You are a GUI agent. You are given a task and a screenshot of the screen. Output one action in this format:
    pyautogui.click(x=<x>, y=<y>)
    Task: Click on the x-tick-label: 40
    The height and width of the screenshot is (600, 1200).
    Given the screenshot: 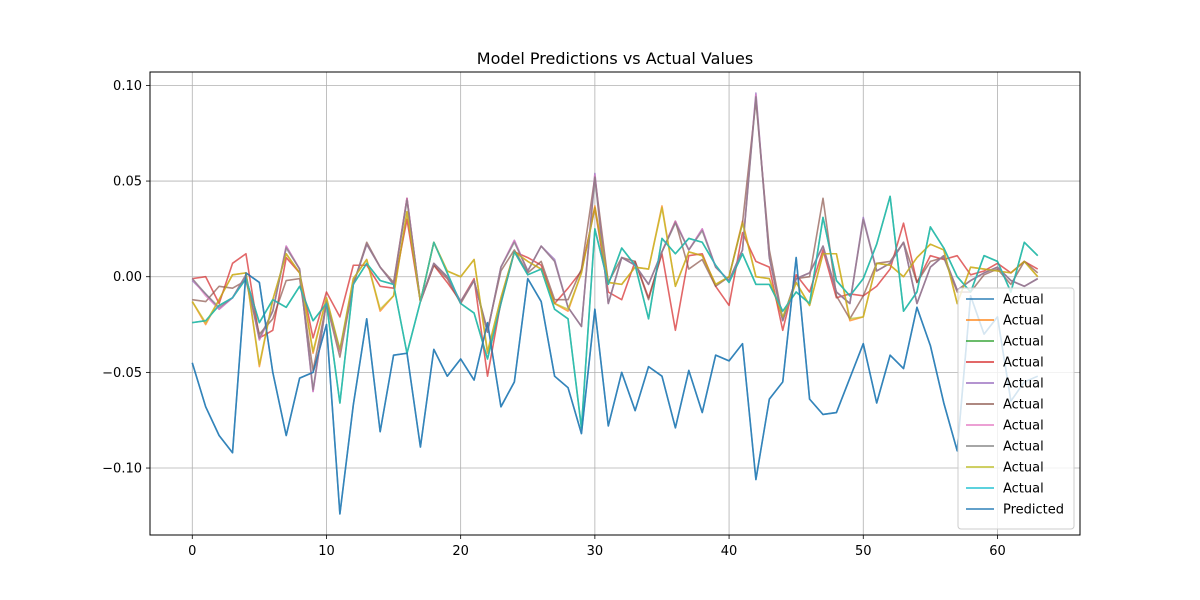 What is the action you would take?
    pyautogui.click(x=729, y=551)
    